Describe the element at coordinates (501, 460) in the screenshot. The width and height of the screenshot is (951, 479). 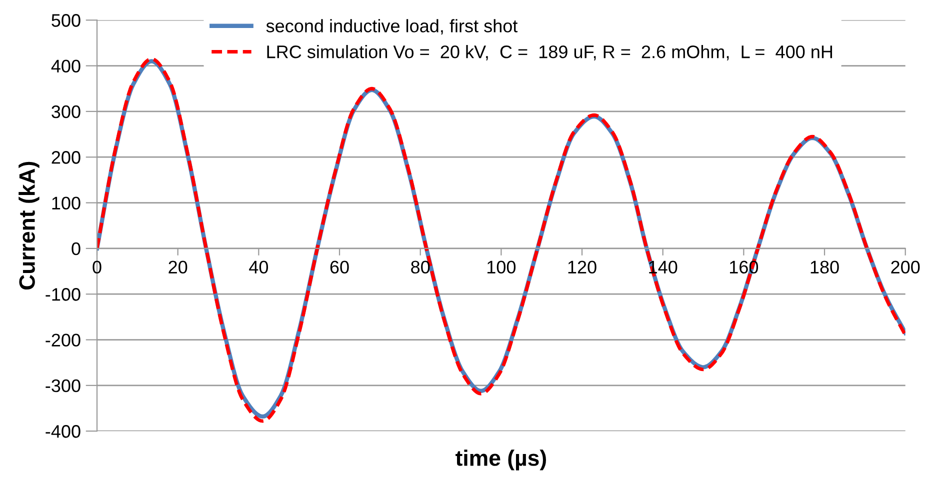
I see `x-axis-title: time (µs)` at that location.